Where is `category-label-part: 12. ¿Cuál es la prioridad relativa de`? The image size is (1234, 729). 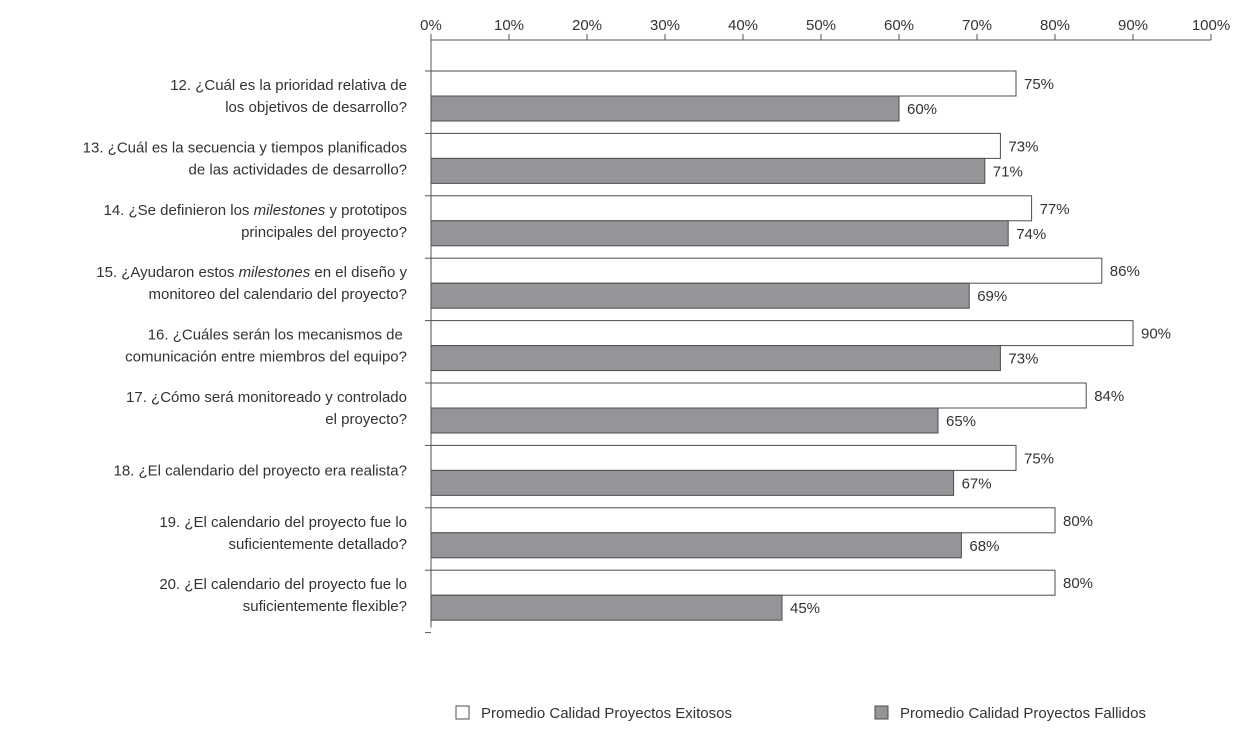
category-label-part: 12. ¿Cuál es la prioridad relativa de is located at coordinates (288, 85).